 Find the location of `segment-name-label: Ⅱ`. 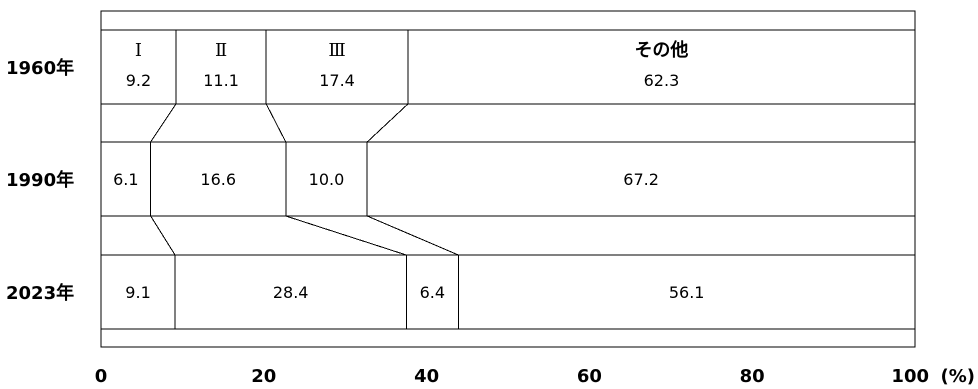

segment-name-label: Ⅱ is located at coordinates (221, 50).